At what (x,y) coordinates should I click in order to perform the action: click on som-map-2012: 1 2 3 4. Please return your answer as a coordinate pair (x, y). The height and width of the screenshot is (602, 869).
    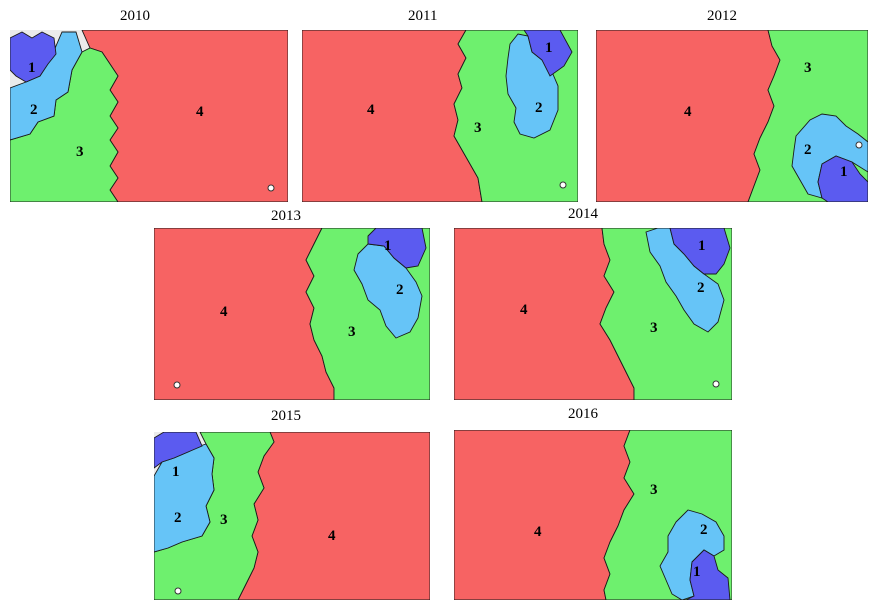
    Looking at the image, I should click on (732, 116).